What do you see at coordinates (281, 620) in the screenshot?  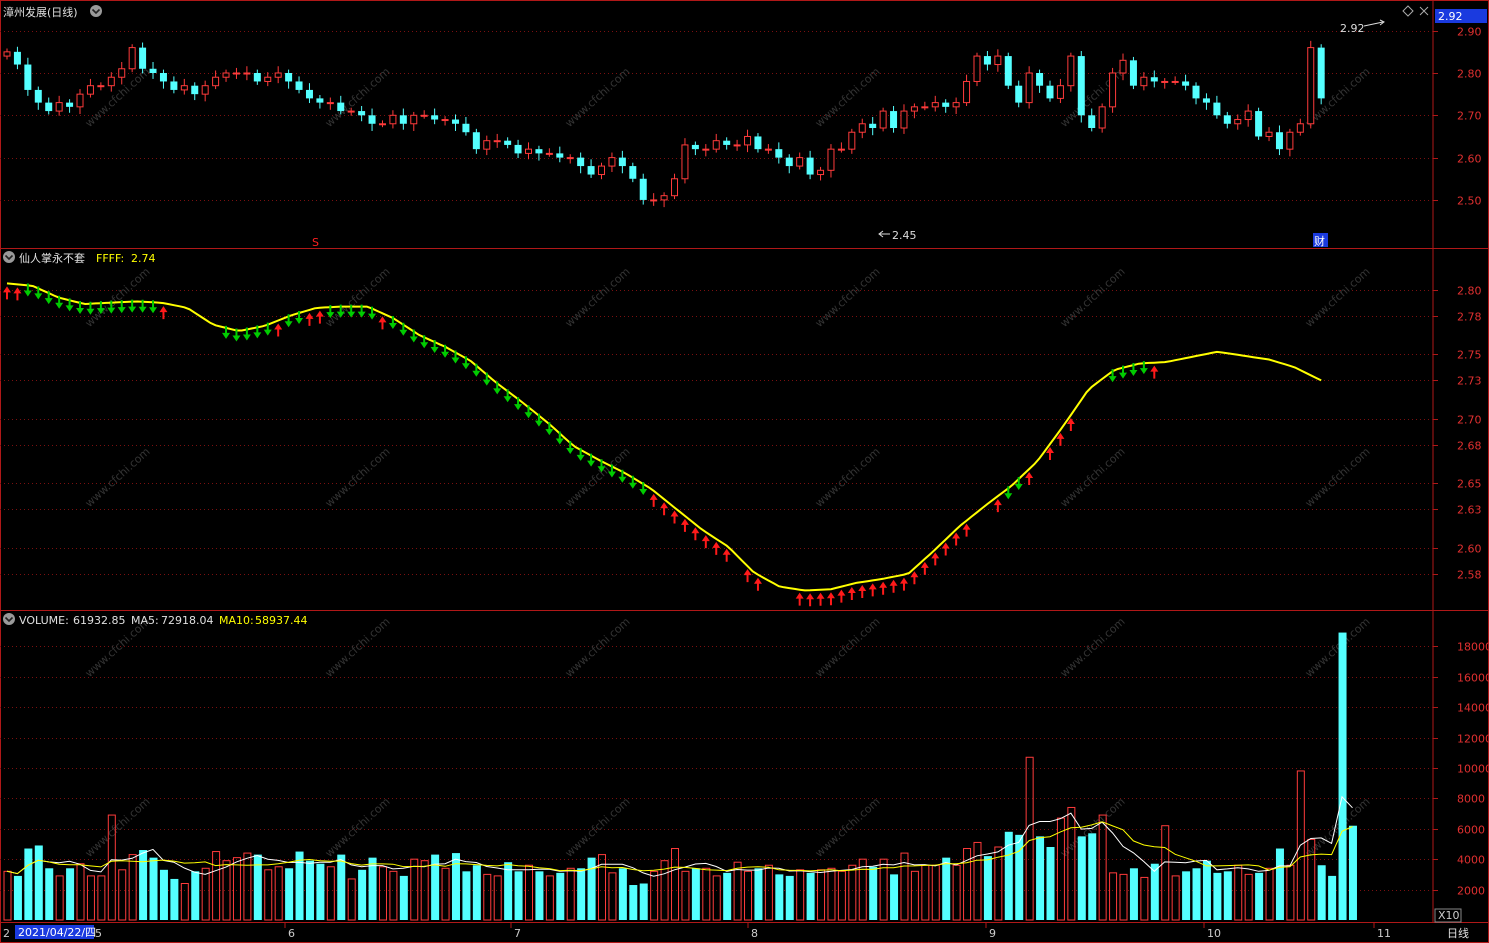 I see `ma10-value: 58937.44` at bounding box center [281, 620].